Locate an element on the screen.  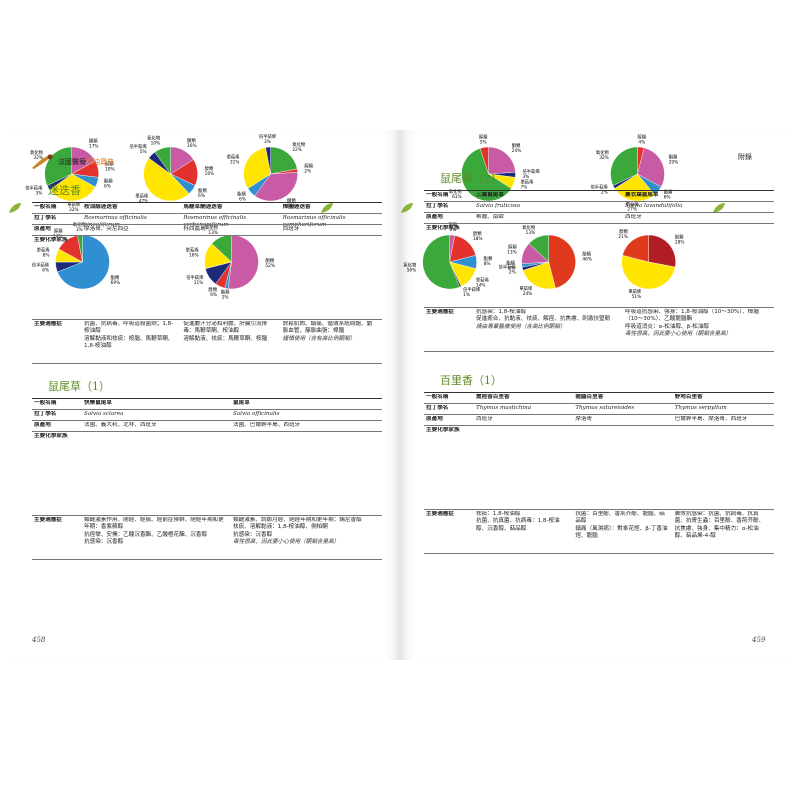
slice-value: 18% is located at coordinates (478, 239).